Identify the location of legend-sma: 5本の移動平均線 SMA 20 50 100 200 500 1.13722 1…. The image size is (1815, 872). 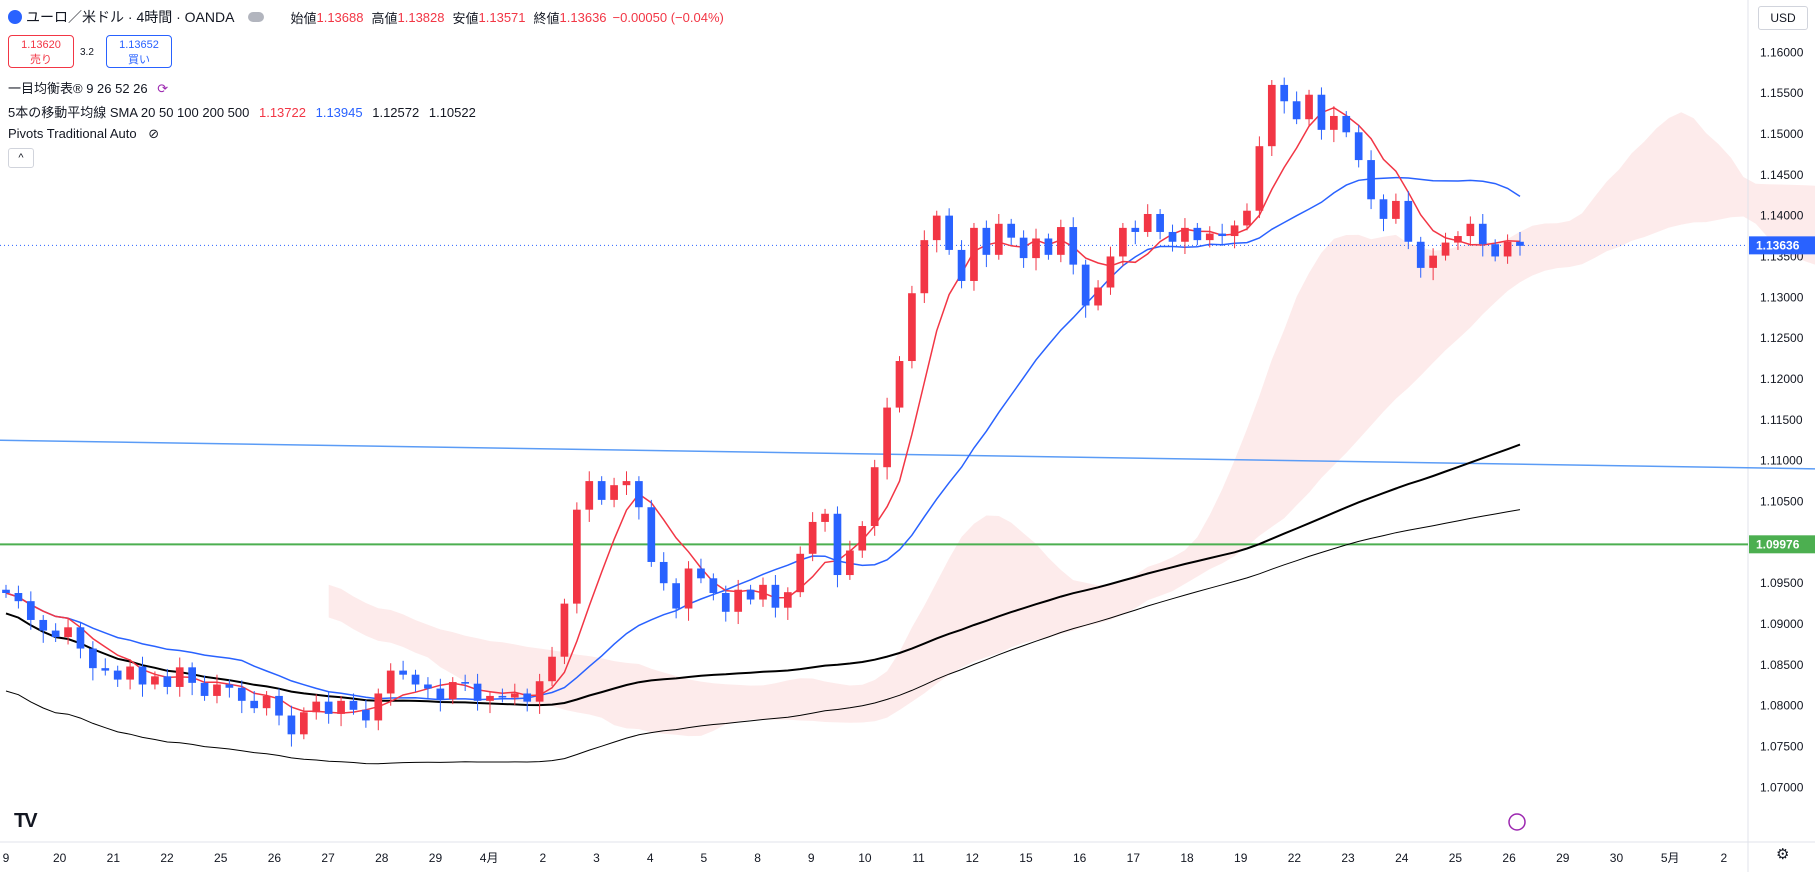
(242, 111).